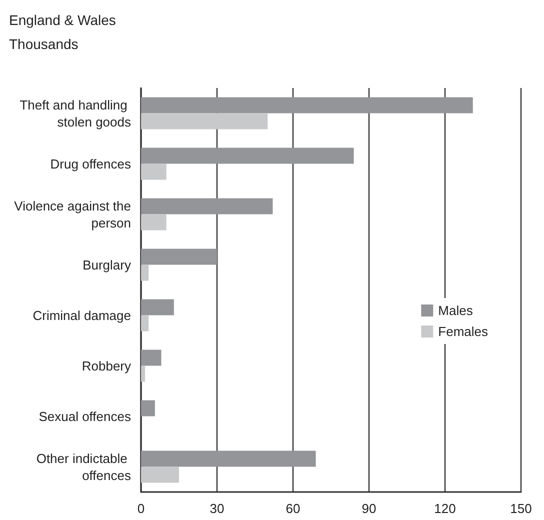  Describe the element at coordinates (107, 264) in the screenshot. I see `y-tick-label: Burglary` at that location.